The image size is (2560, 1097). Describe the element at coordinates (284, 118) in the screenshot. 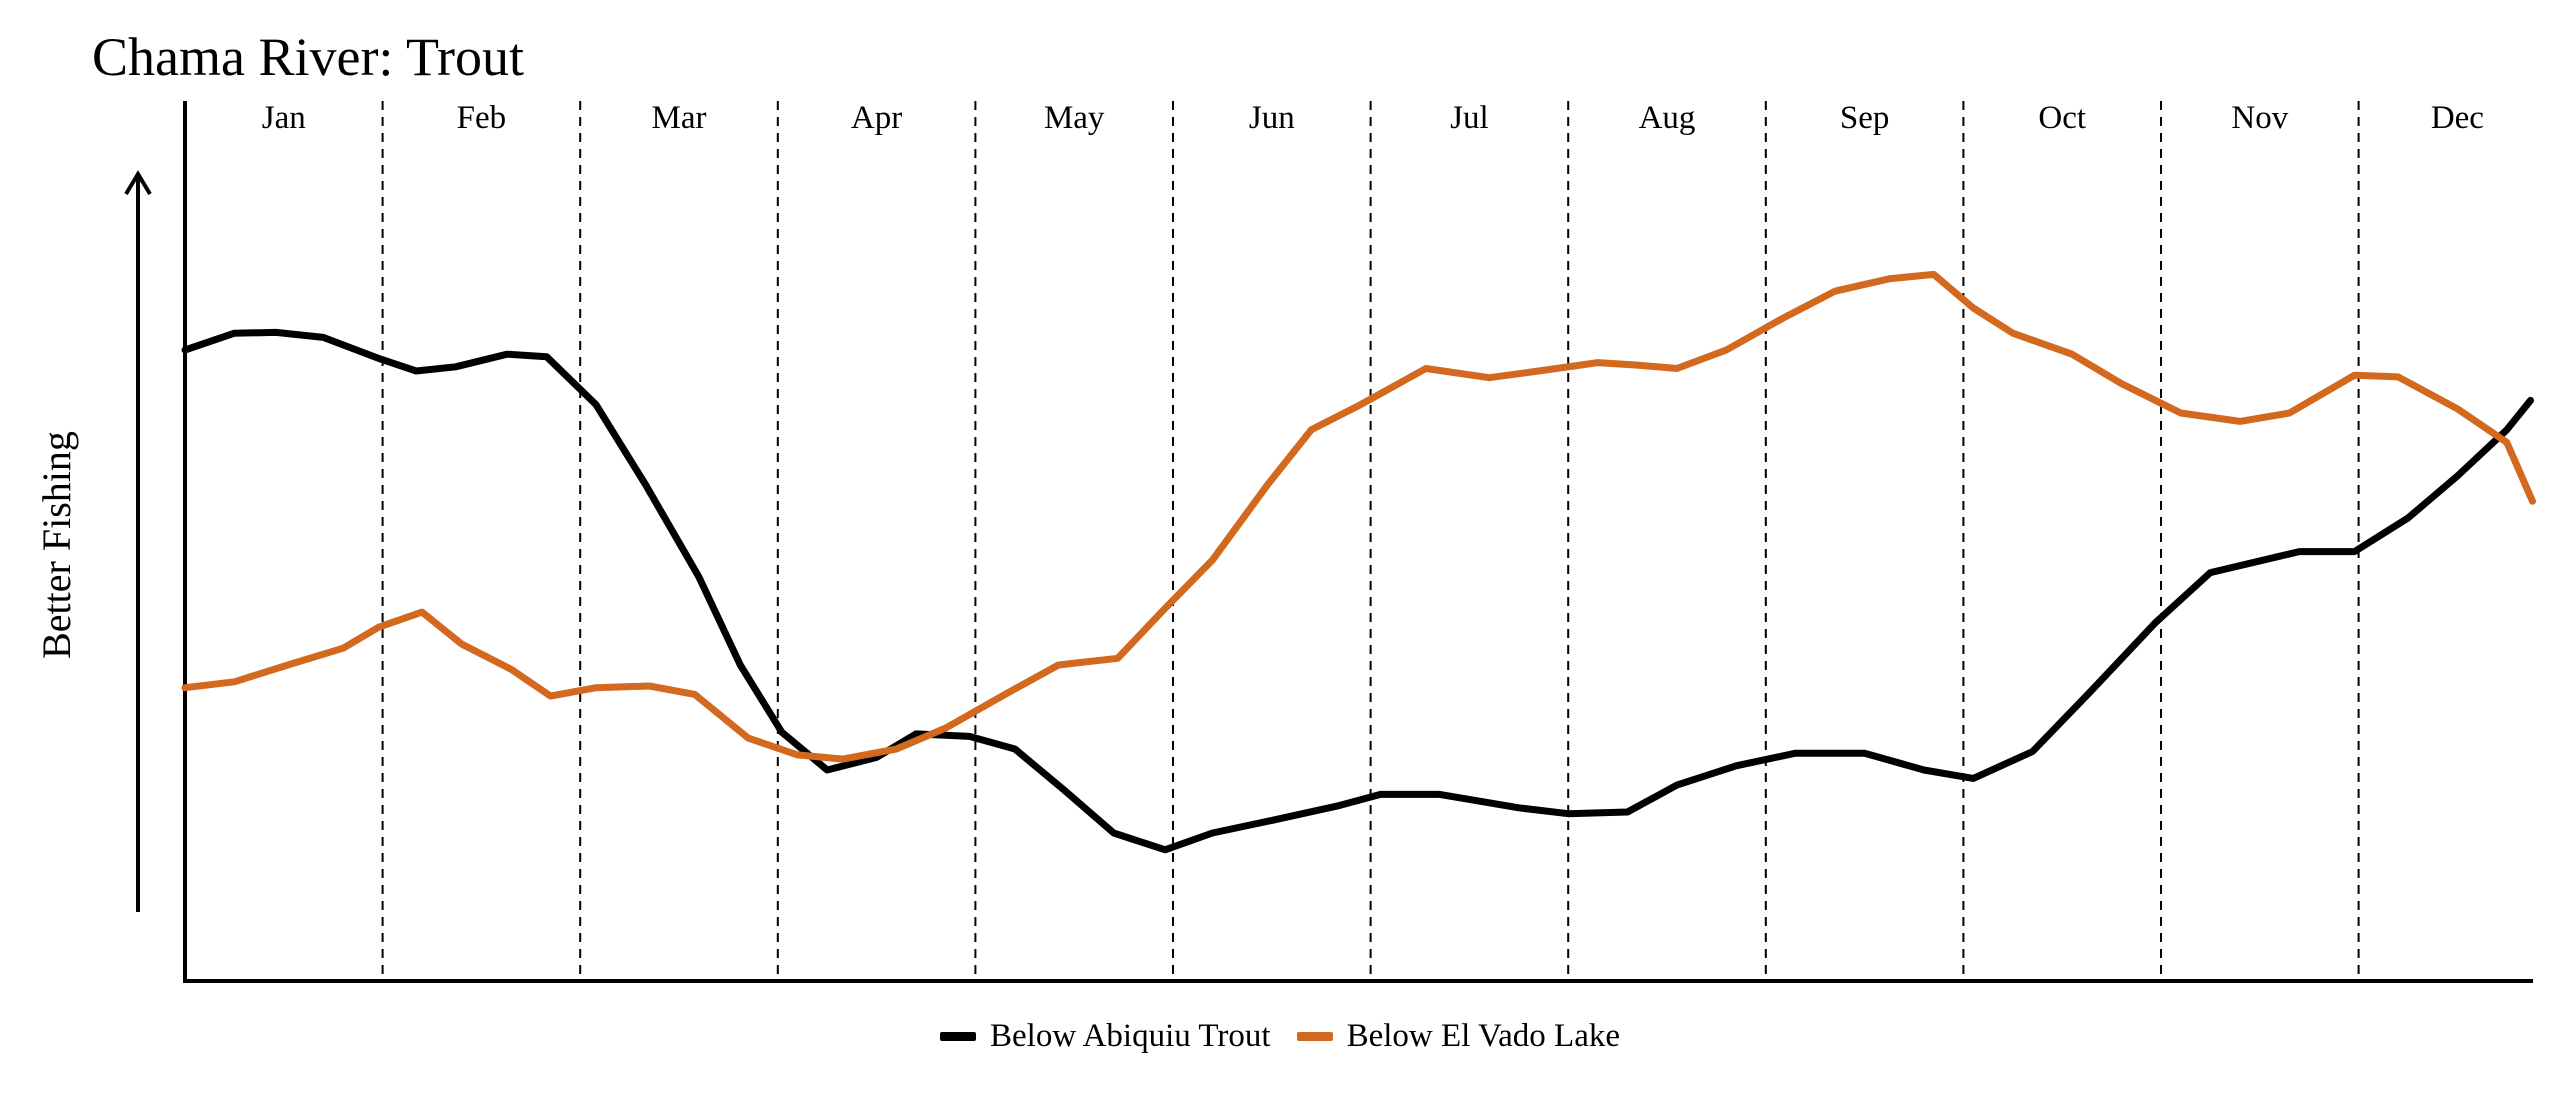

I see `month-label-jan: Jan` at that location.